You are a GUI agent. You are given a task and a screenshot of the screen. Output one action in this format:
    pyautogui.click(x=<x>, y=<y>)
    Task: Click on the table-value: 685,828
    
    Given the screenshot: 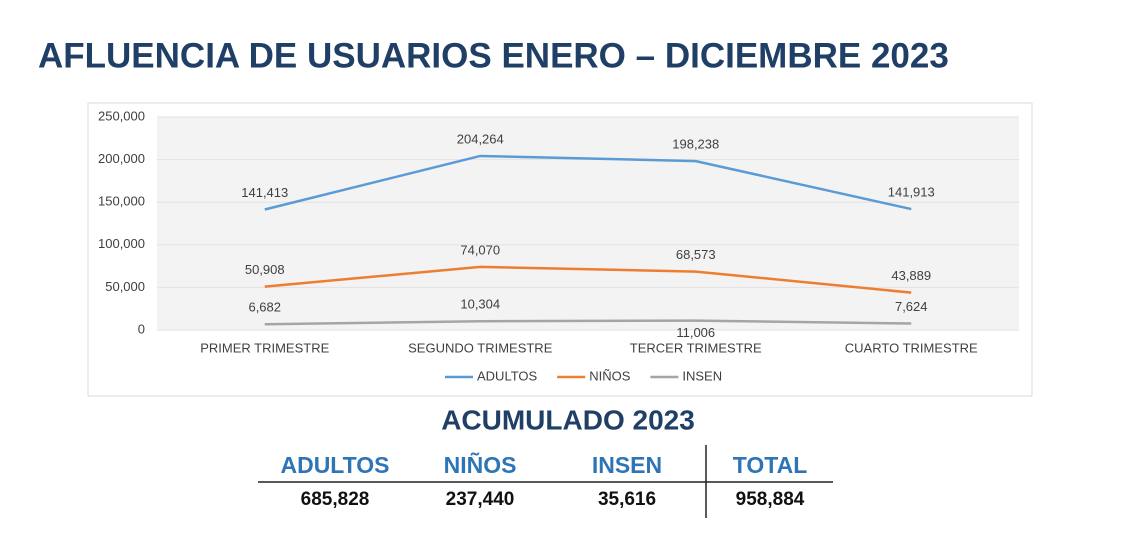 What is the action you would take?
    pyautogui.click(x=335, y=499)
    